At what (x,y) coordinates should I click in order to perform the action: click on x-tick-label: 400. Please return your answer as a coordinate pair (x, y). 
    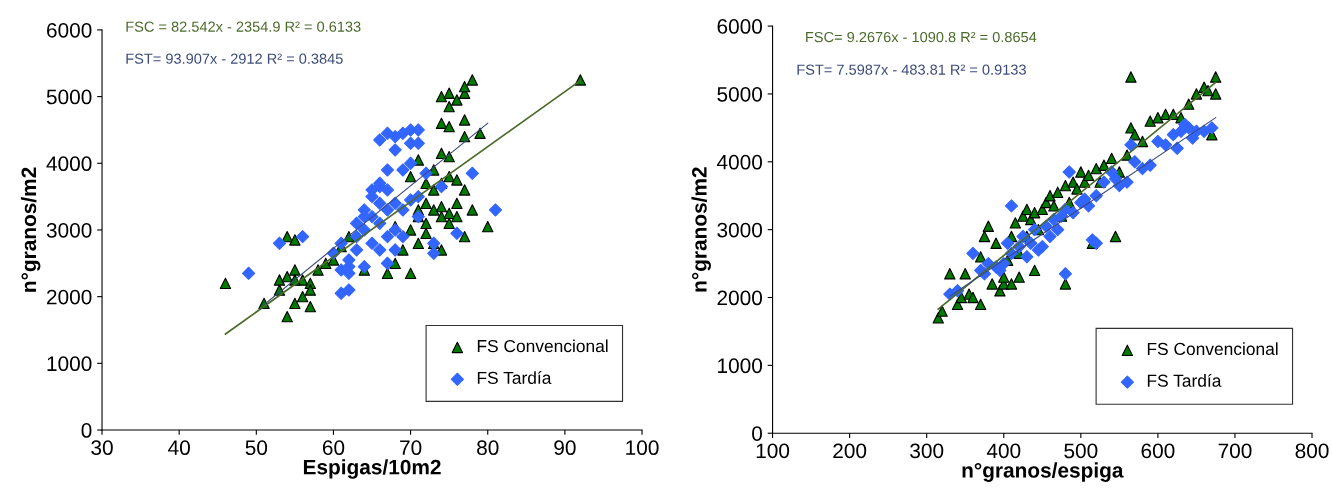
    Looking at the image, I should click on (1003, 451).